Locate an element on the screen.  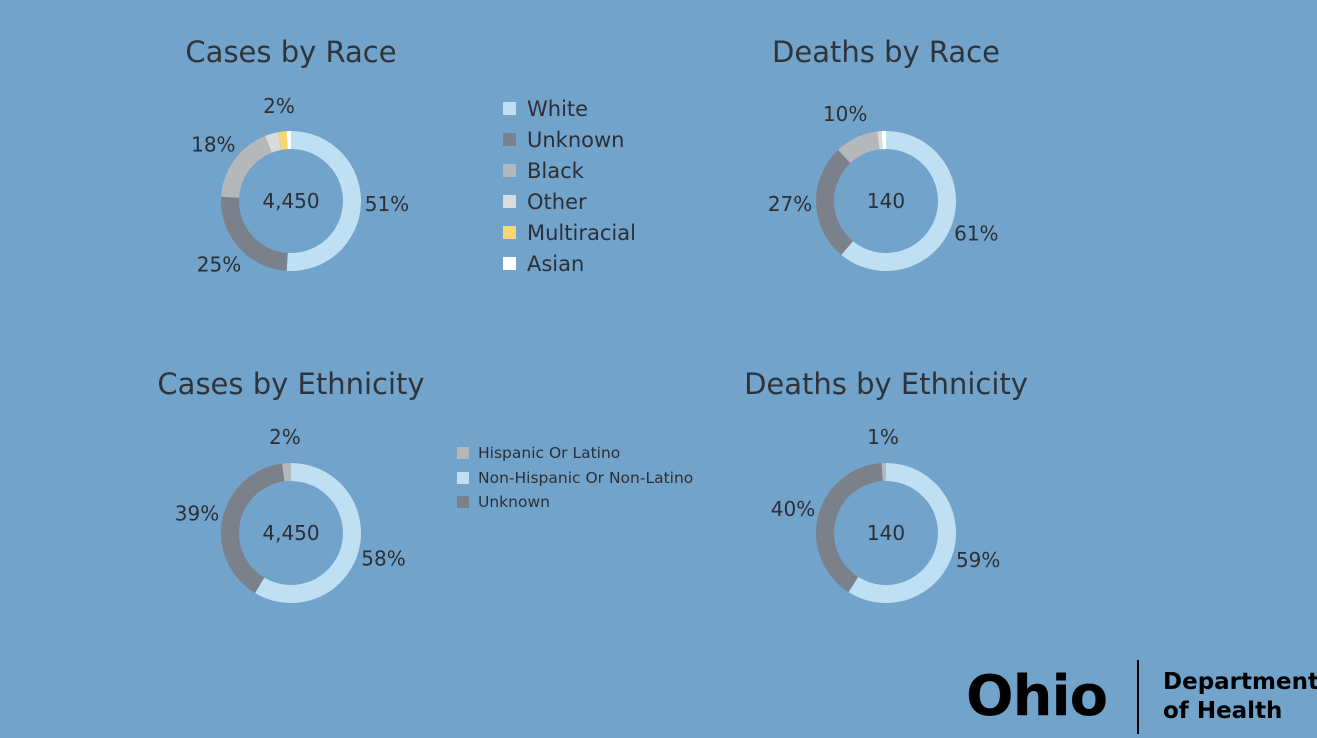
legend-item-white: White is located at coordinates (569, 108).